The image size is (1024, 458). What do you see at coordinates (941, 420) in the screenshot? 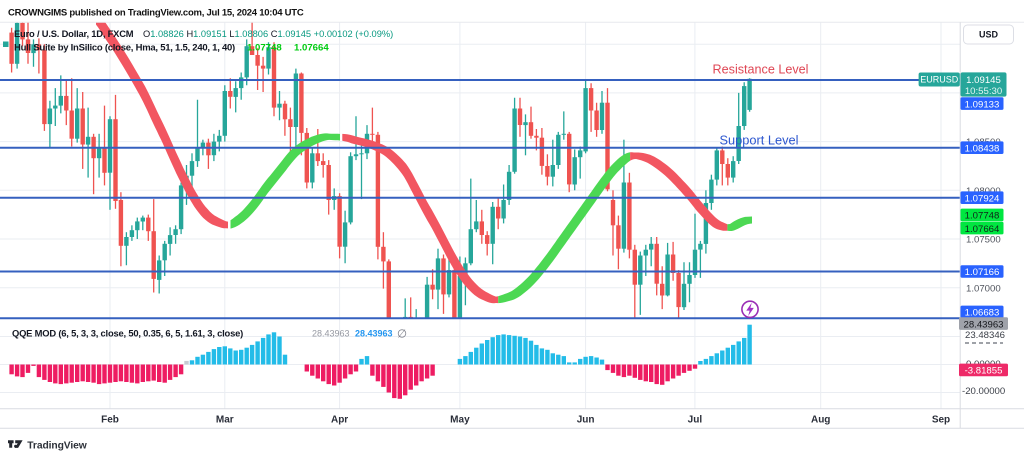
I see `svg-text: Sep` at bounding box center [941, 420].